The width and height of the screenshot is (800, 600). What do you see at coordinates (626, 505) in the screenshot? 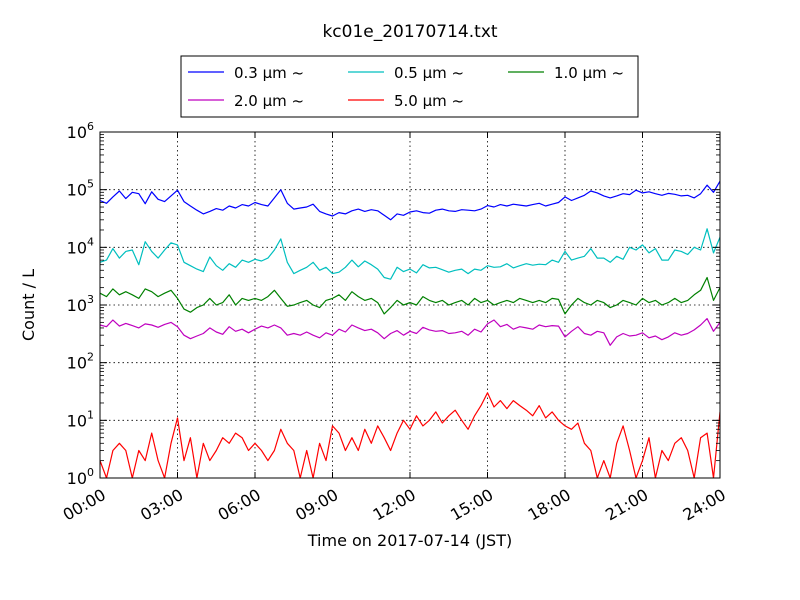
I see `x-tick-label: 21:00` at bounding box center [626, 505].